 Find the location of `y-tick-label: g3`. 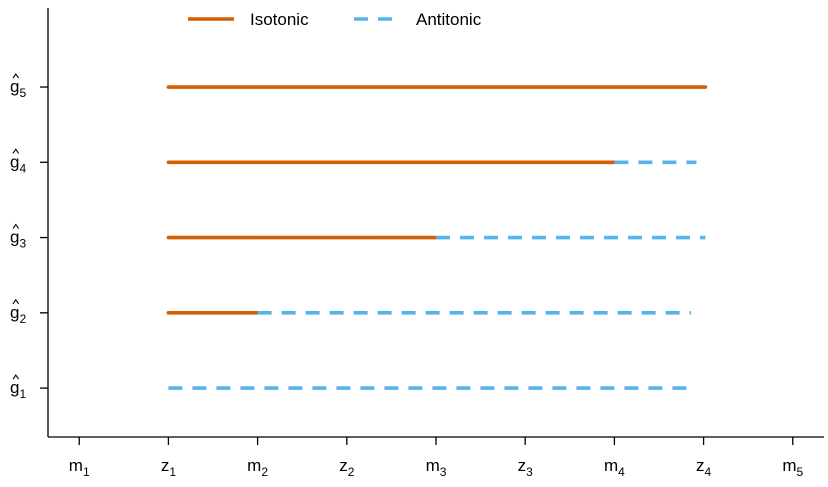

y-tick-label: g3 is located at coordinates (18, 237).